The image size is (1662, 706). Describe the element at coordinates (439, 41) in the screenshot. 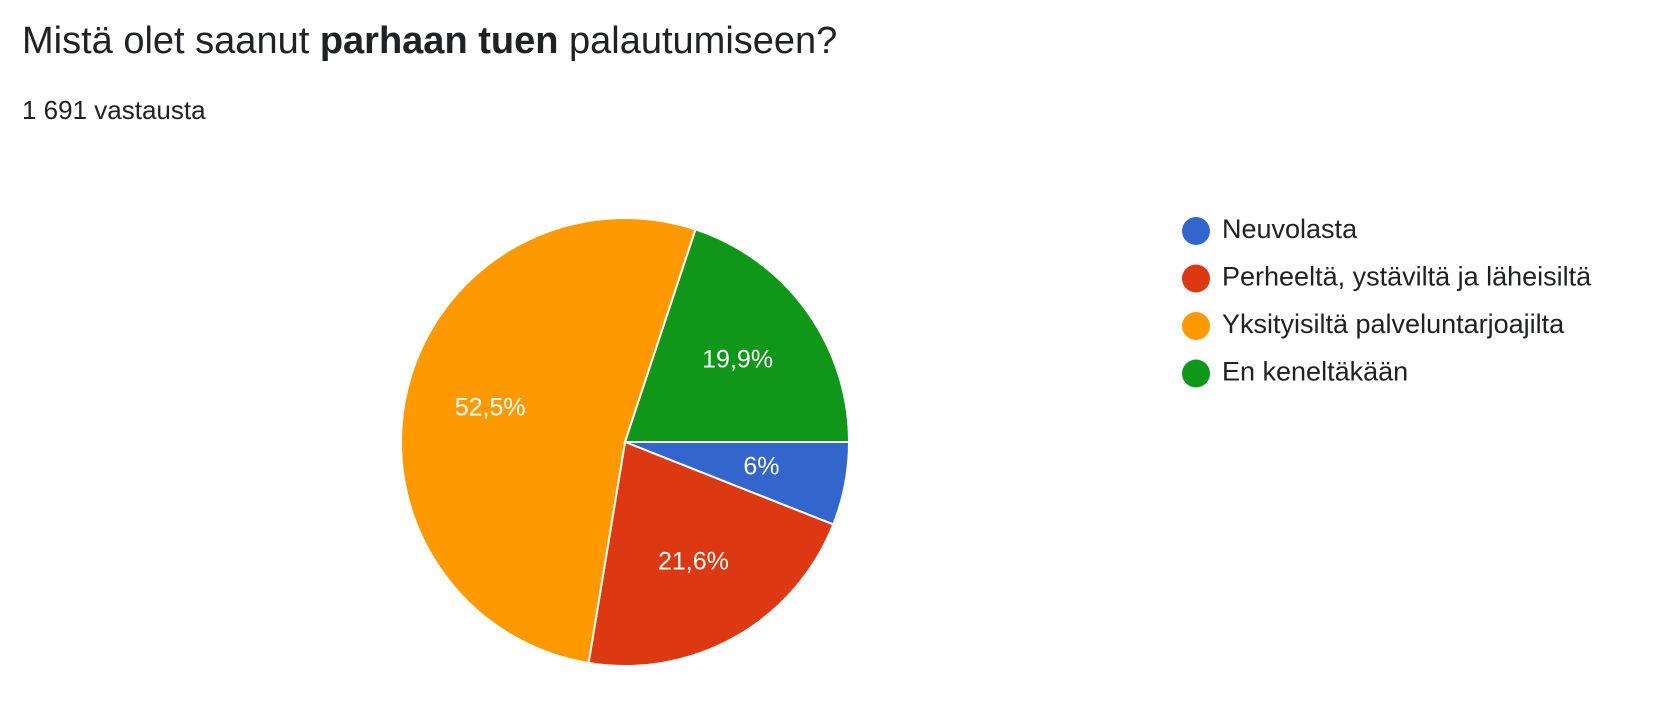

I see `title-bold: parhaan tuen` at that location.